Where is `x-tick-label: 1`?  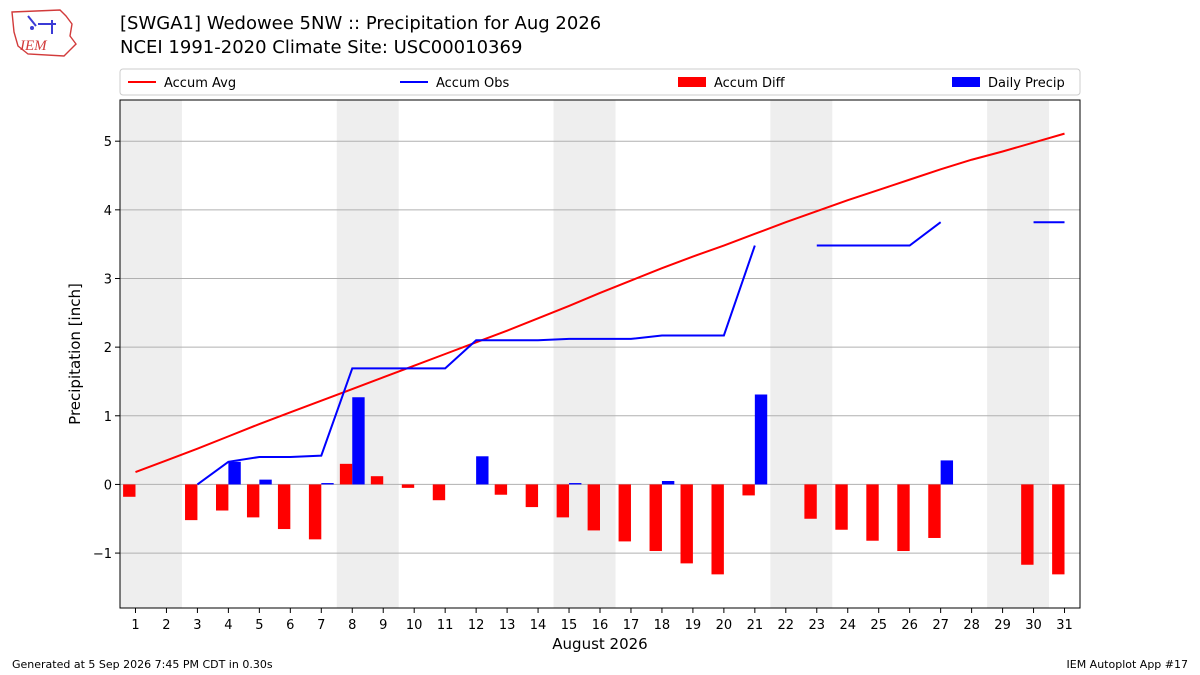 x-tick-label: 1 is located at coordinates (135, 625).